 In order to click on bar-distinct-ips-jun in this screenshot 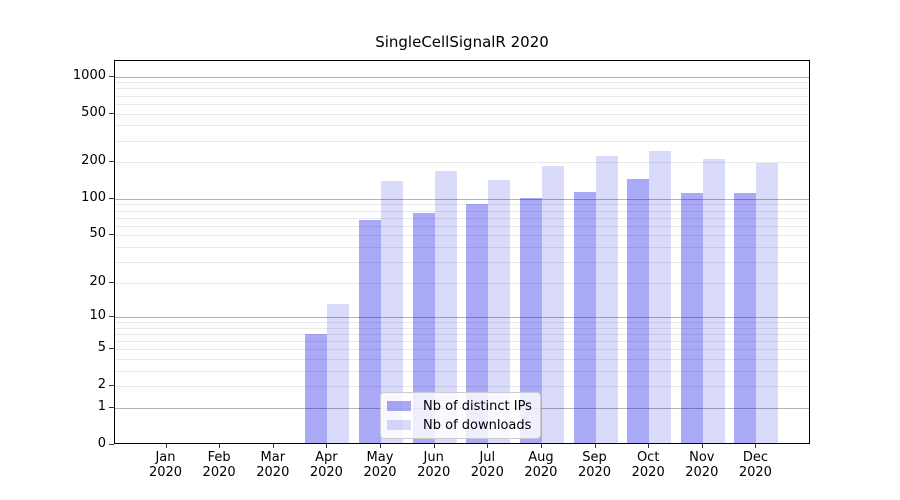, I will do `click(423, 328)`.